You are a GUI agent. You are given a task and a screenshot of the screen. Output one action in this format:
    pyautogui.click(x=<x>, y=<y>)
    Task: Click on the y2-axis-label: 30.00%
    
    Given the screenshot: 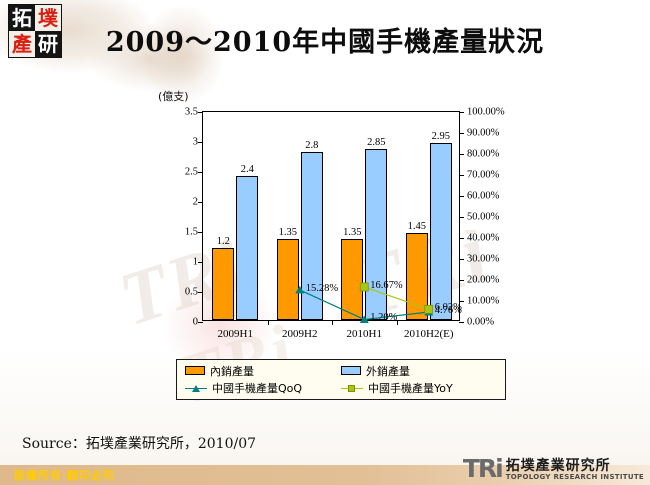 What is the action you would take?
    pyautogui.click(x=483, y=259)
    